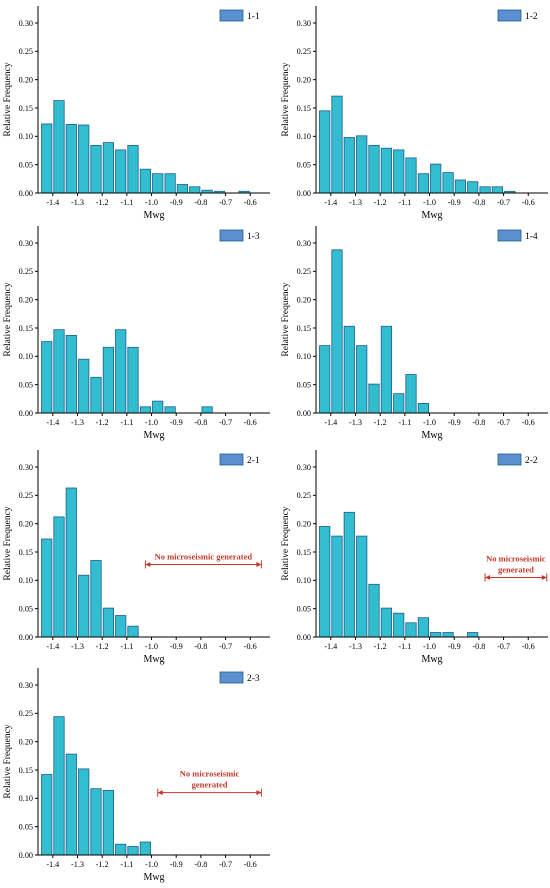 The image size is (550, 888). What do you see at coordinates (204, 556) in the screenshot?
I see `annotation-text: No microseismic generated` at bounding box center [204, 556].